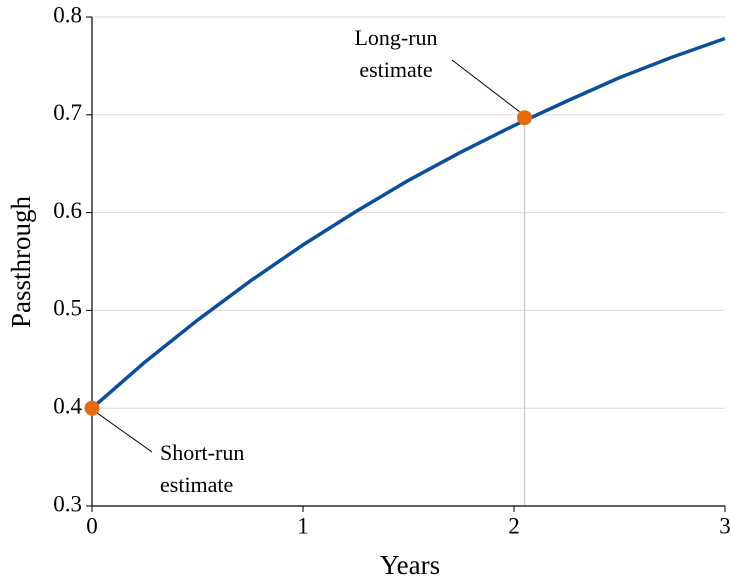  Describe the element at coordinates (67, 503) in the screenshot. I see `y-tick-label: 0.3` at that location.